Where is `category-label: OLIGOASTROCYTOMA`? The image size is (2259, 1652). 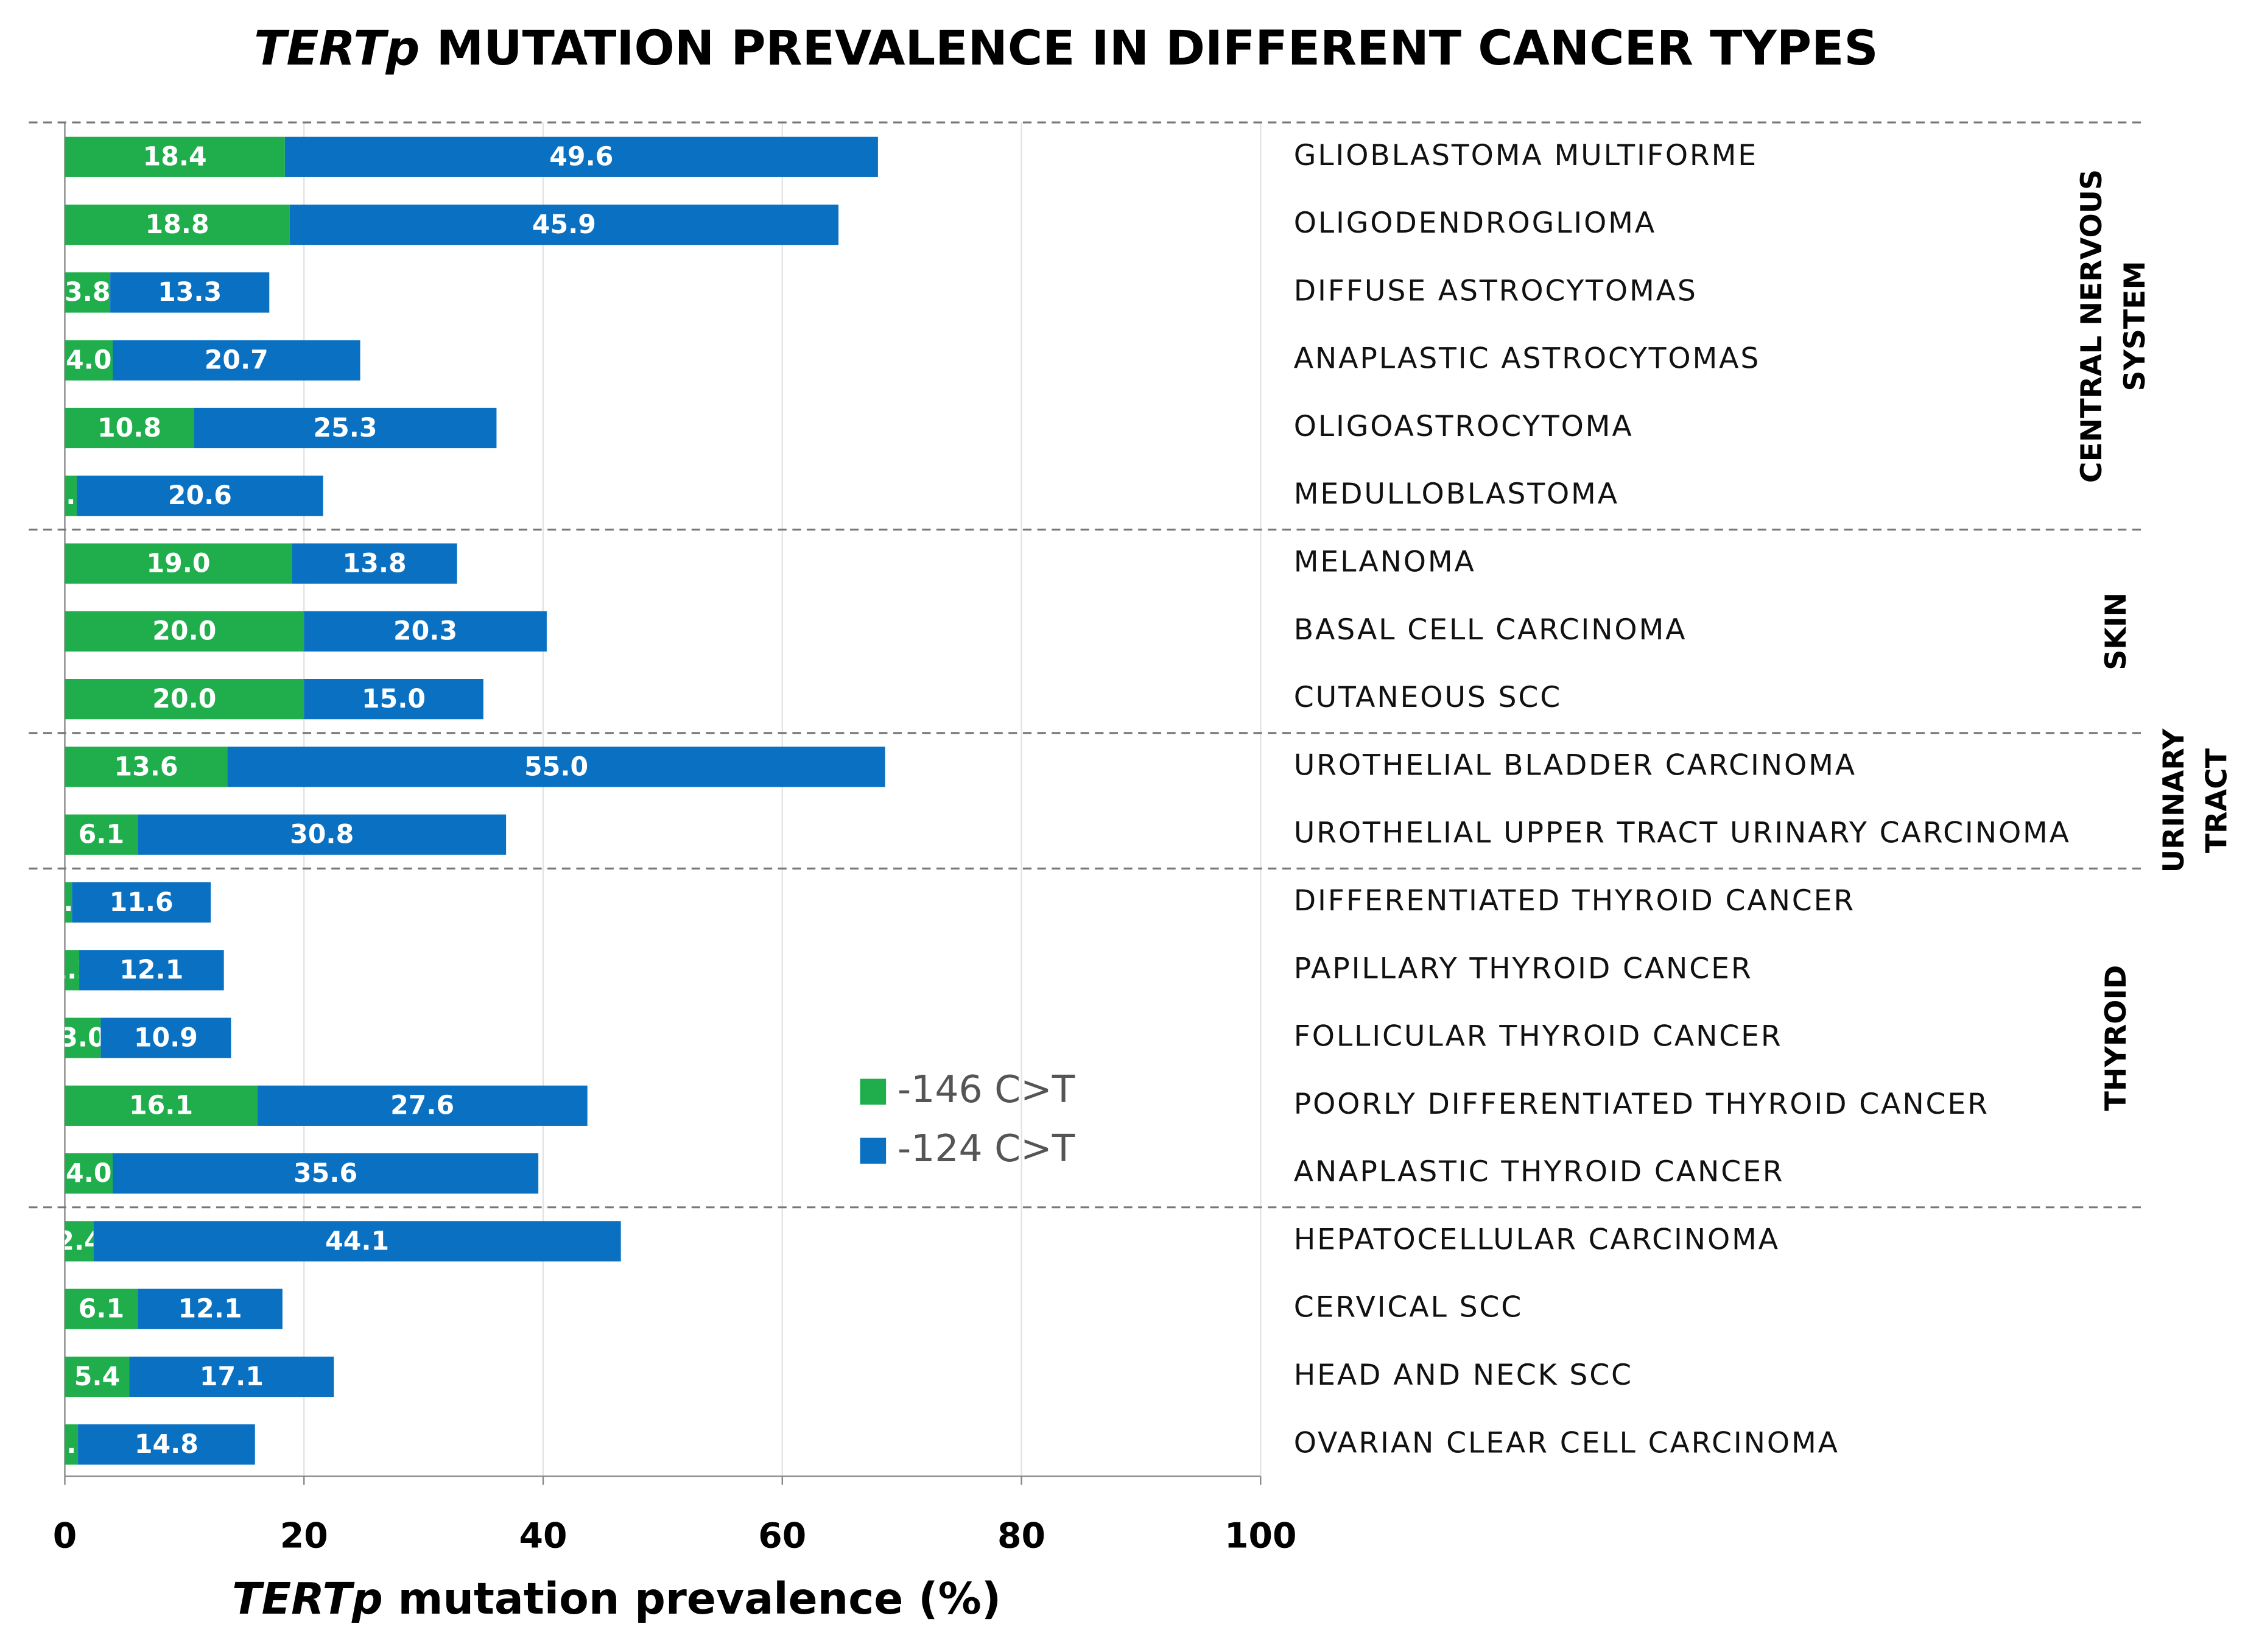 category-label: OLIGOASTROCYTOMA is located at coordinates (1464, 426).